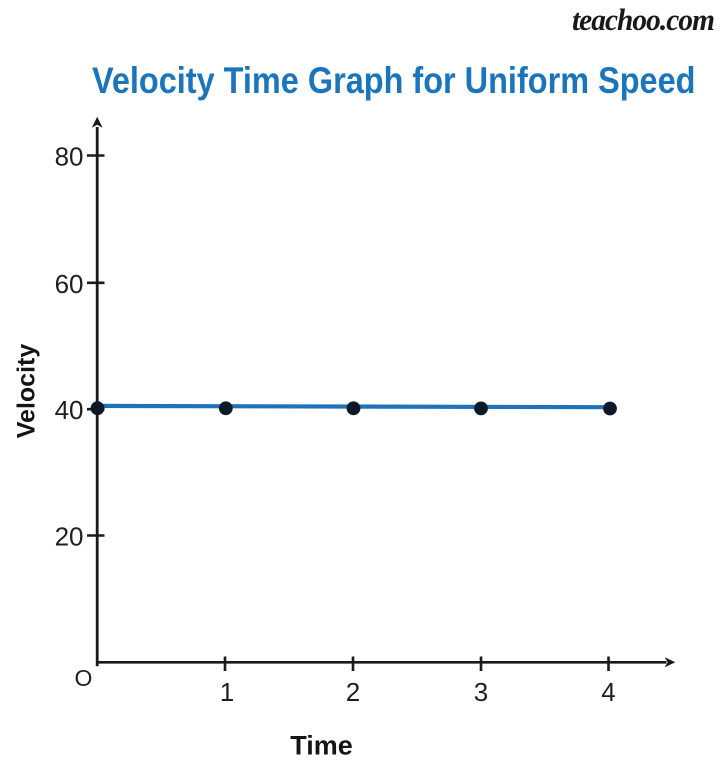  What do you see at coordinates (608, 692) in the screenshot?
I see `svg-text: 4` at bounding box center [608, 692].